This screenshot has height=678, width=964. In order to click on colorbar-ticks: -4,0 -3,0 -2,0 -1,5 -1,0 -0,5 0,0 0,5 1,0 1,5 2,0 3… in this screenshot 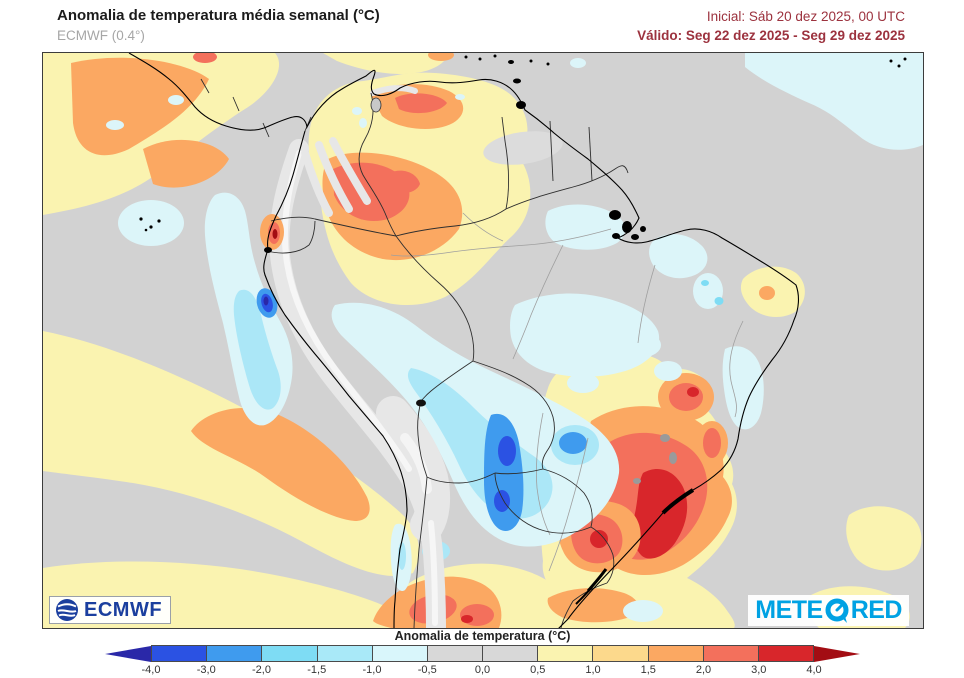, I will do `click(482, 671)`.